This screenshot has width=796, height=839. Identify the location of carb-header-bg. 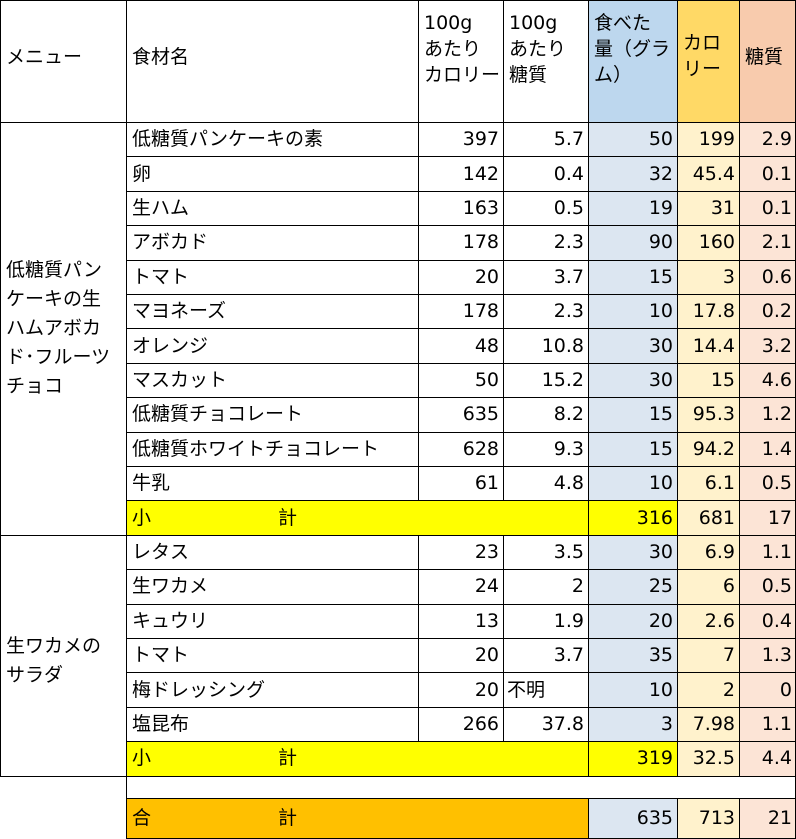
(767, 61).